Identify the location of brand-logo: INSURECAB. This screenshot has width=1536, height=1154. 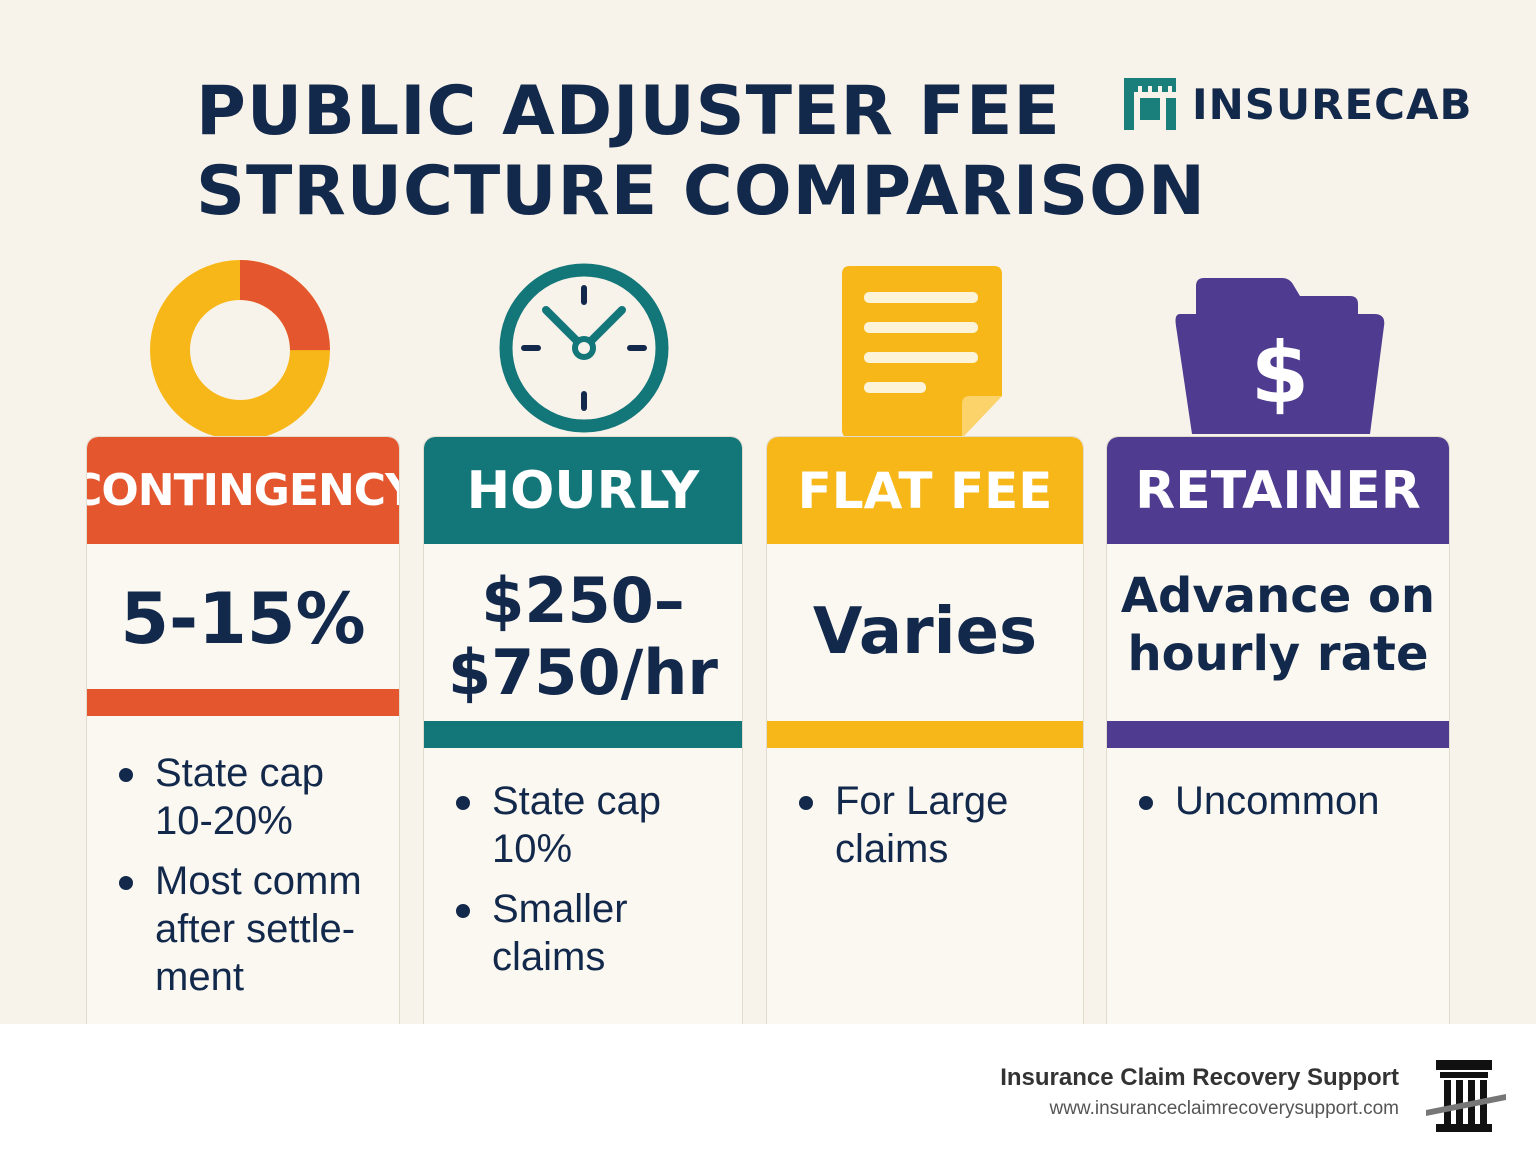
(1297, 104).